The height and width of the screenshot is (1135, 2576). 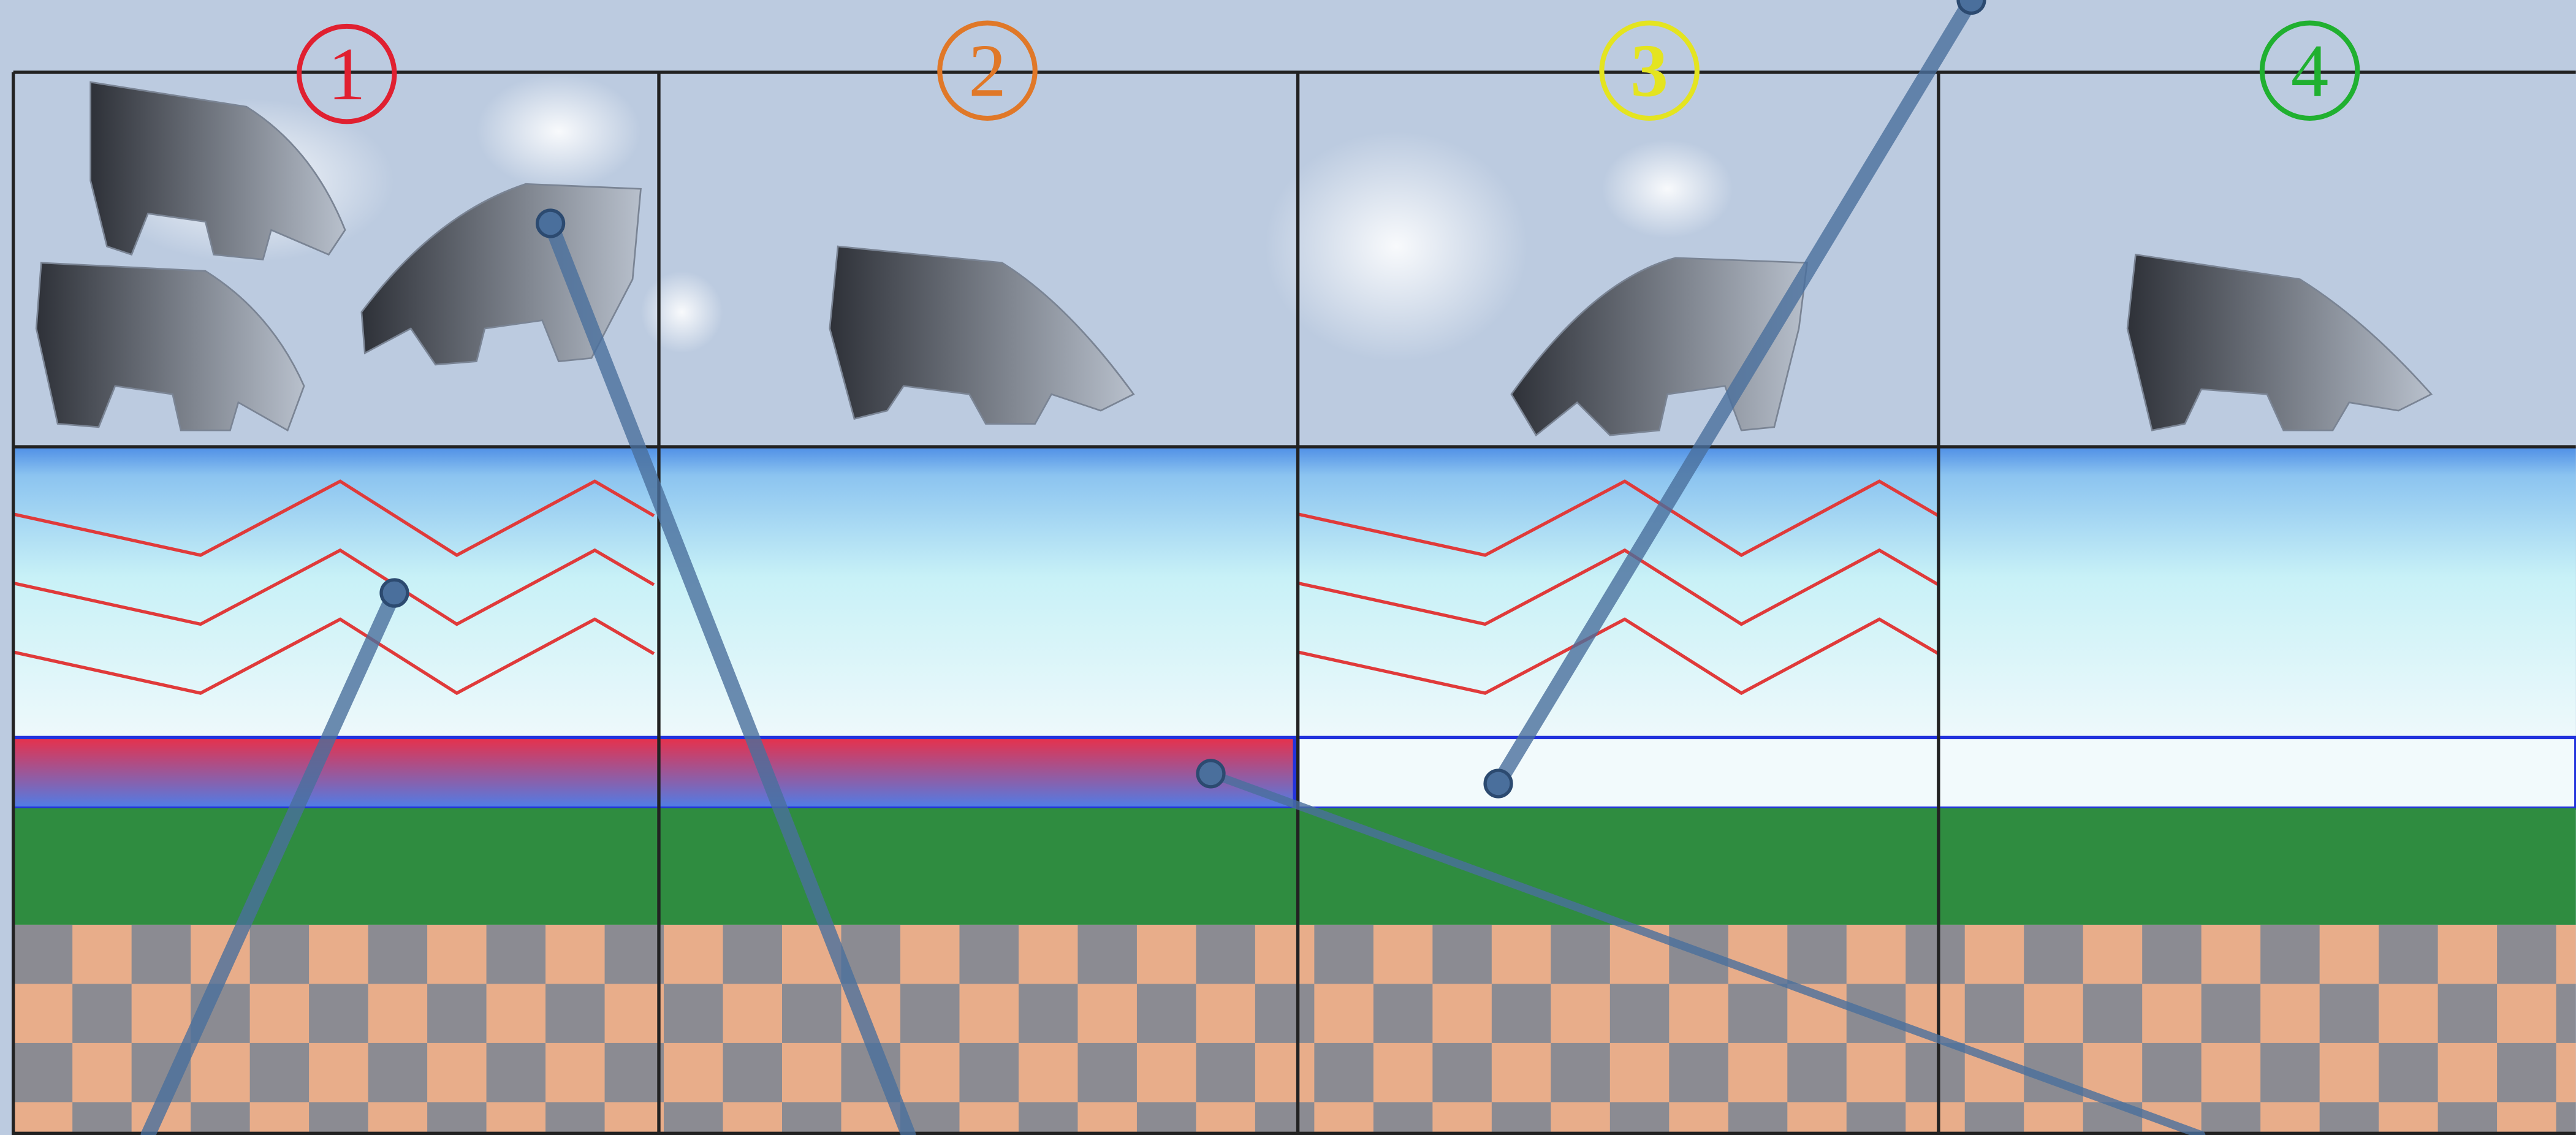 What do you see at coordinates (1294, 866) in the screenshot?
I see `grass` at bounding box center [1294, 866].